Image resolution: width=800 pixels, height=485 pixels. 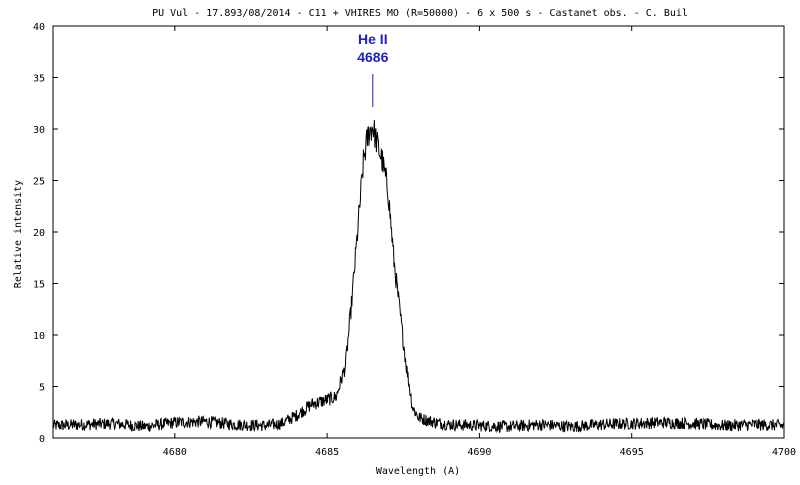 What do you see at coordinates (39, 336) in the screenshot?
I see `y-tick-label: 10` at bounding box center [39, 336].